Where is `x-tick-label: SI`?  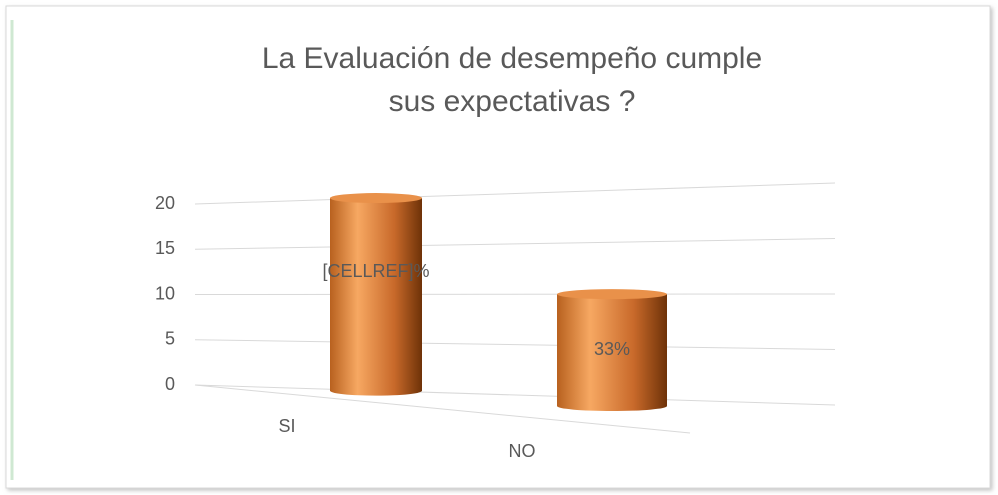
x-tick-label: SI is located at coordinates (286, 426).